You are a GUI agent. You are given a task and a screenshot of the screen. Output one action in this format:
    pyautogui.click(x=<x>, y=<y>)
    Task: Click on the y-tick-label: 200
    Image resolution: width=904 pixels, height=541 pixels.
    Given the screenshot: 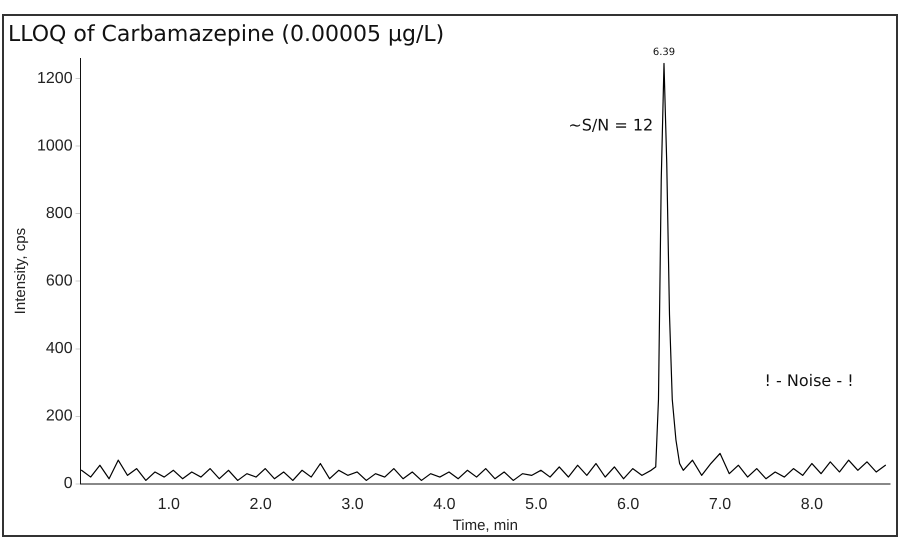 What is the action you would take?
    pyautogui.click(x=59, y=416)
    